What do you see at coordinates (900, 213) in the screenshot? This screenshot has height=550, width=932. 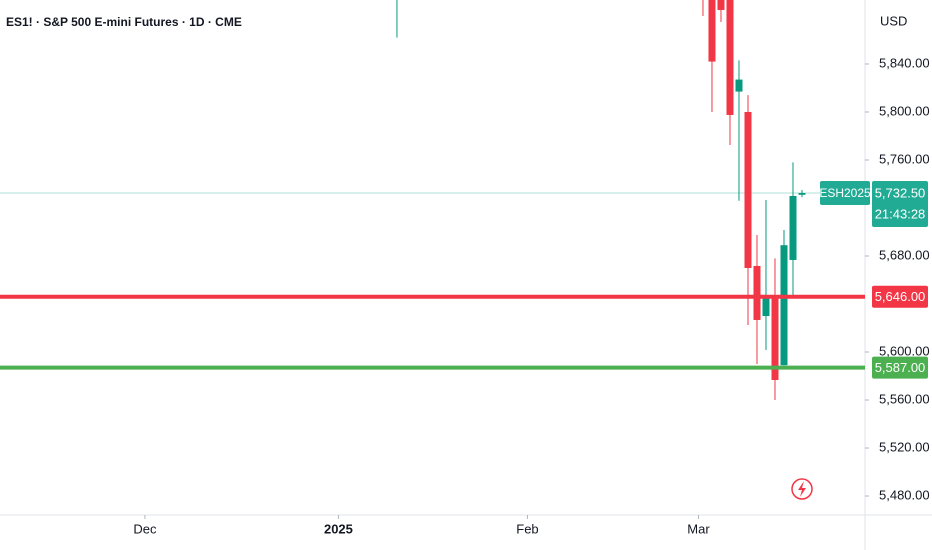 I see `countdown-label: 21:43:28` at bounding box center [900, 213].